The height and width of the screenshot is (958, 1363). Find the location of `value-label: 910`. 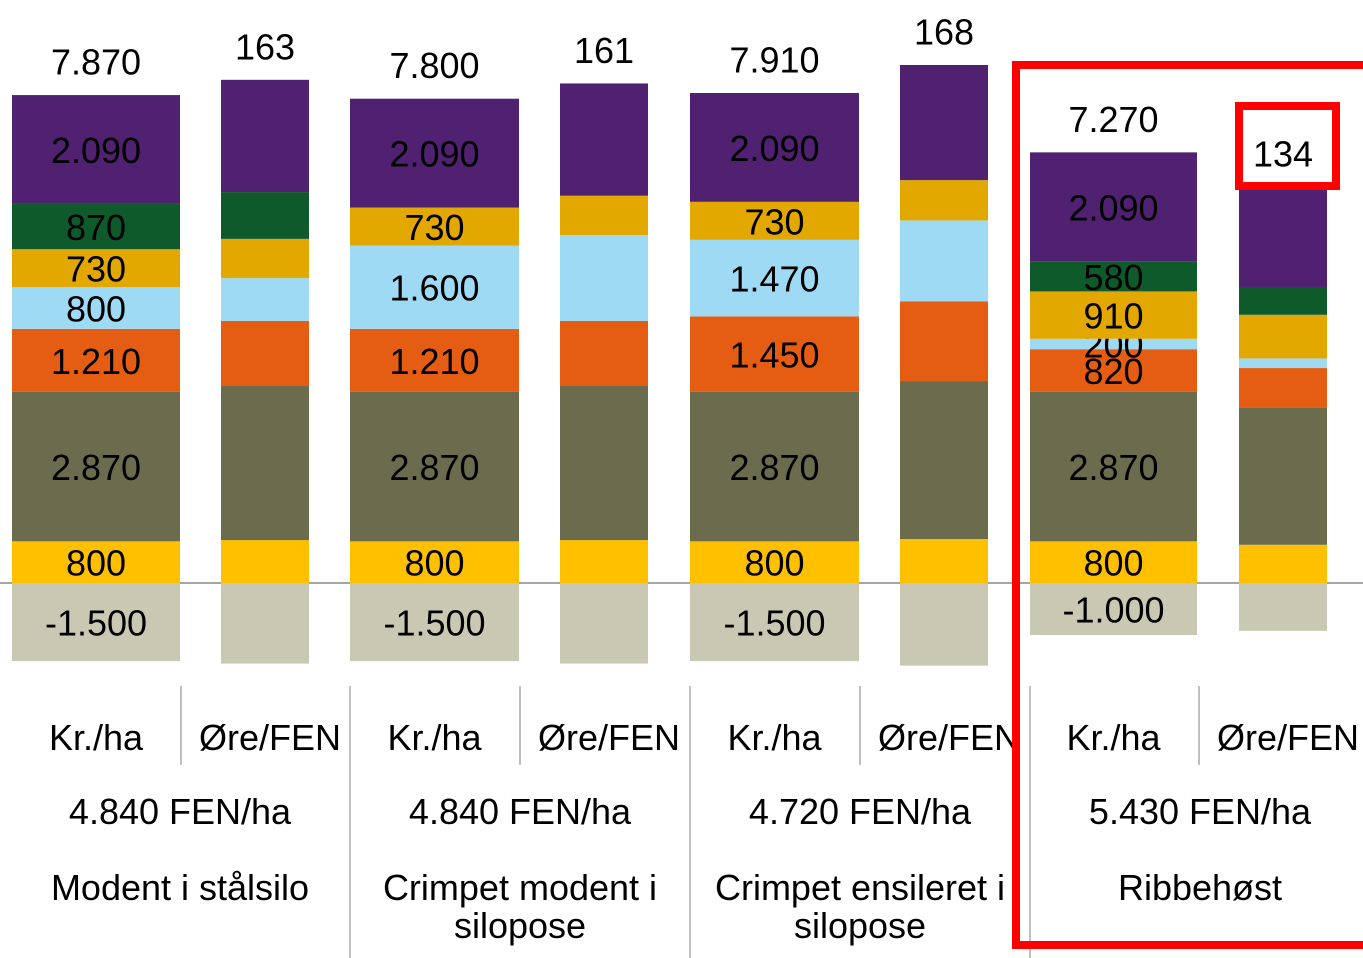

value-label: 910 is located at coordinates (1113, 316).